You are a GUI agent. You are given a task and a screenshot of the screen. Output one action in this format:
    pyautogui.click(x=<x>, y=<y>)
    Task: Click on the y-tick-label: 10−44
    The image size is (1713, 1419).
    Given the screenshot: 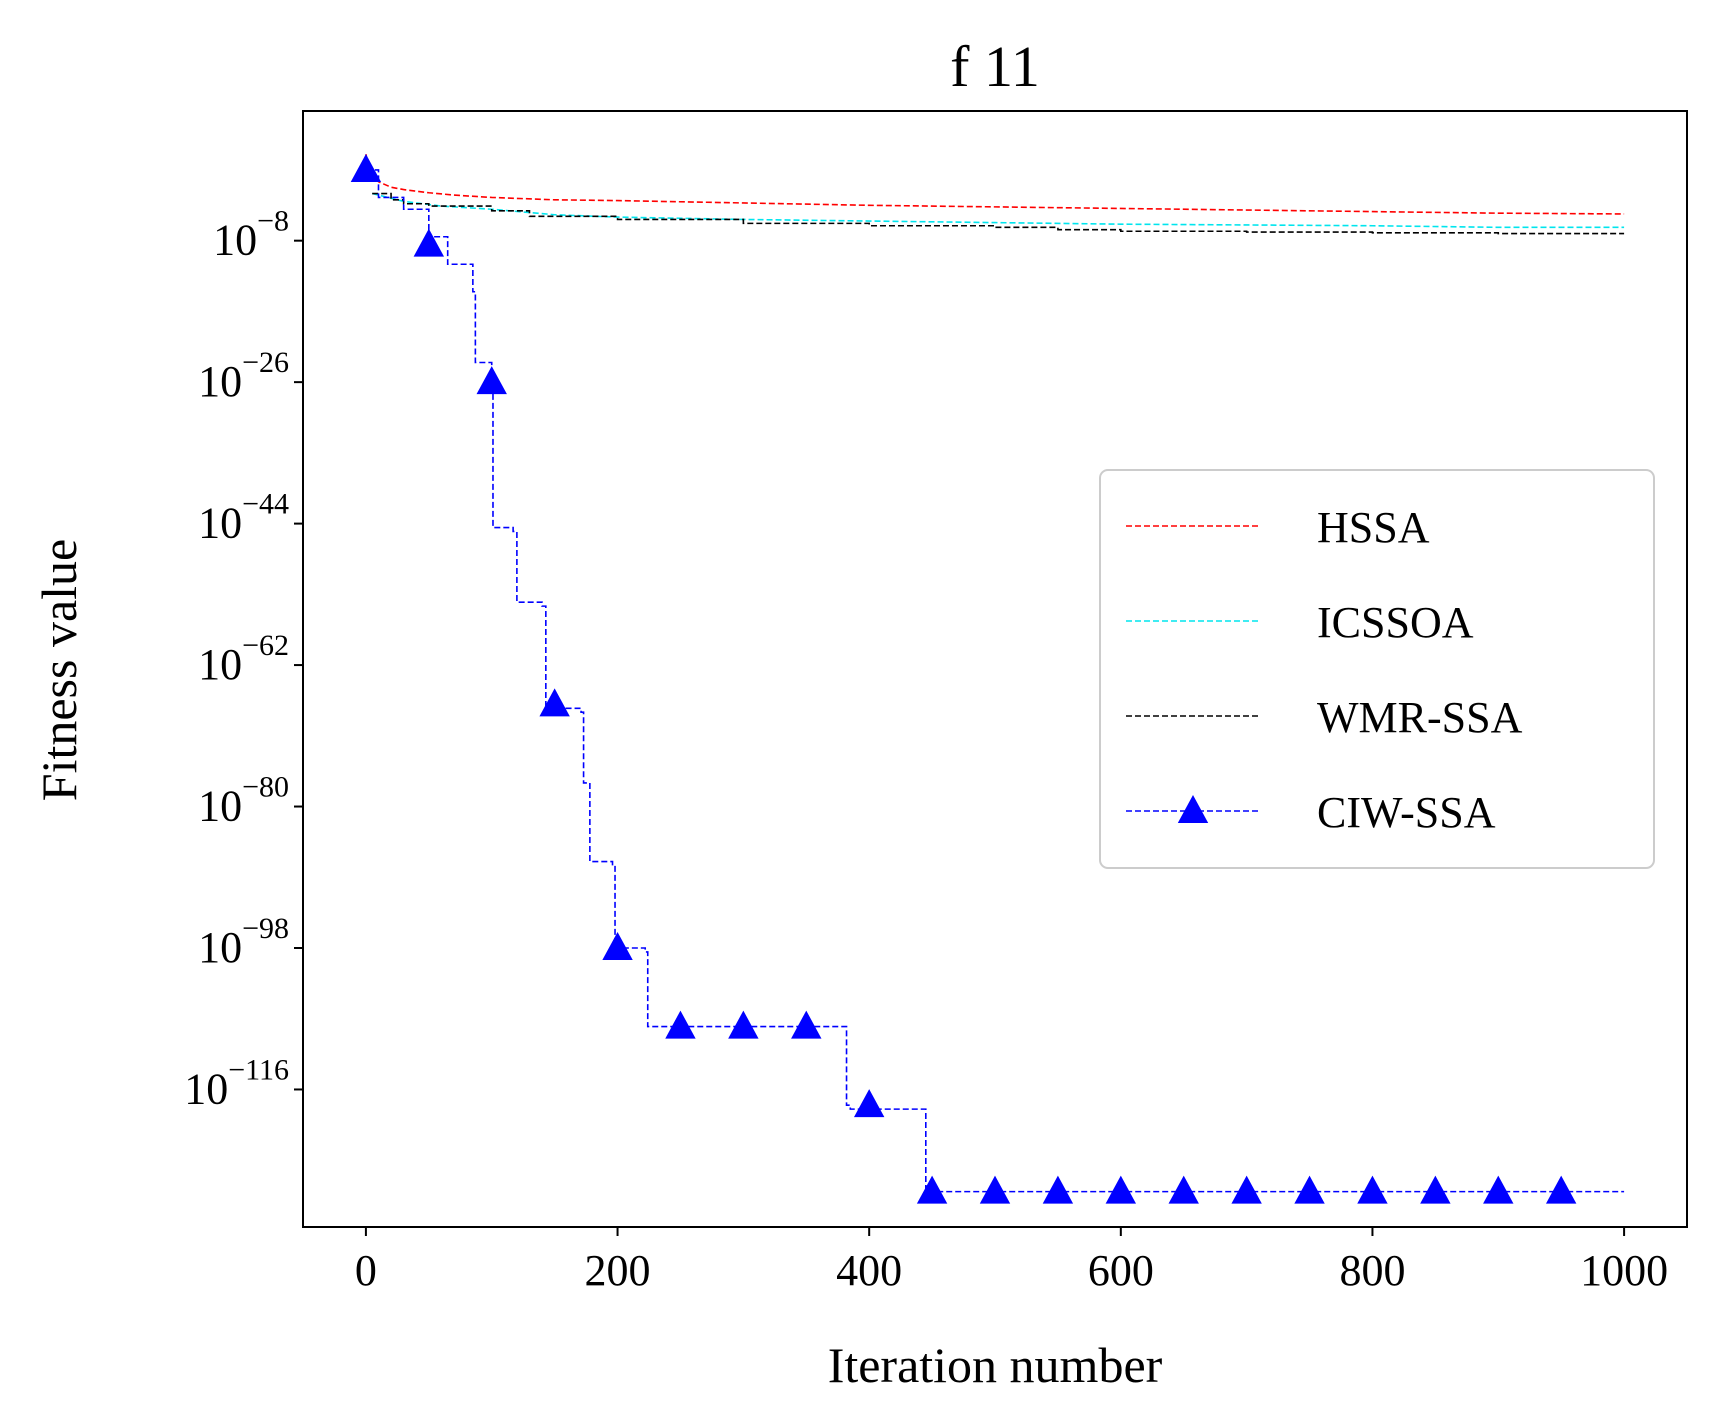 What is the action you would take?
    pyautogui.click(x=243, y=518)
    